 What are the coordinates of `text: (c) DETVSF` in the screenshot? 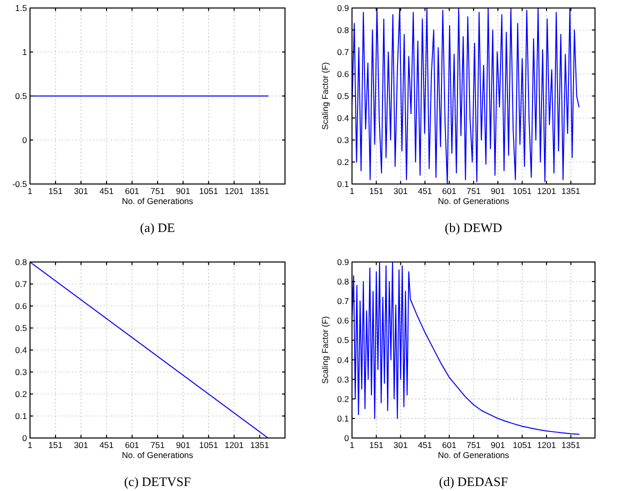 It's located at (157, 481).